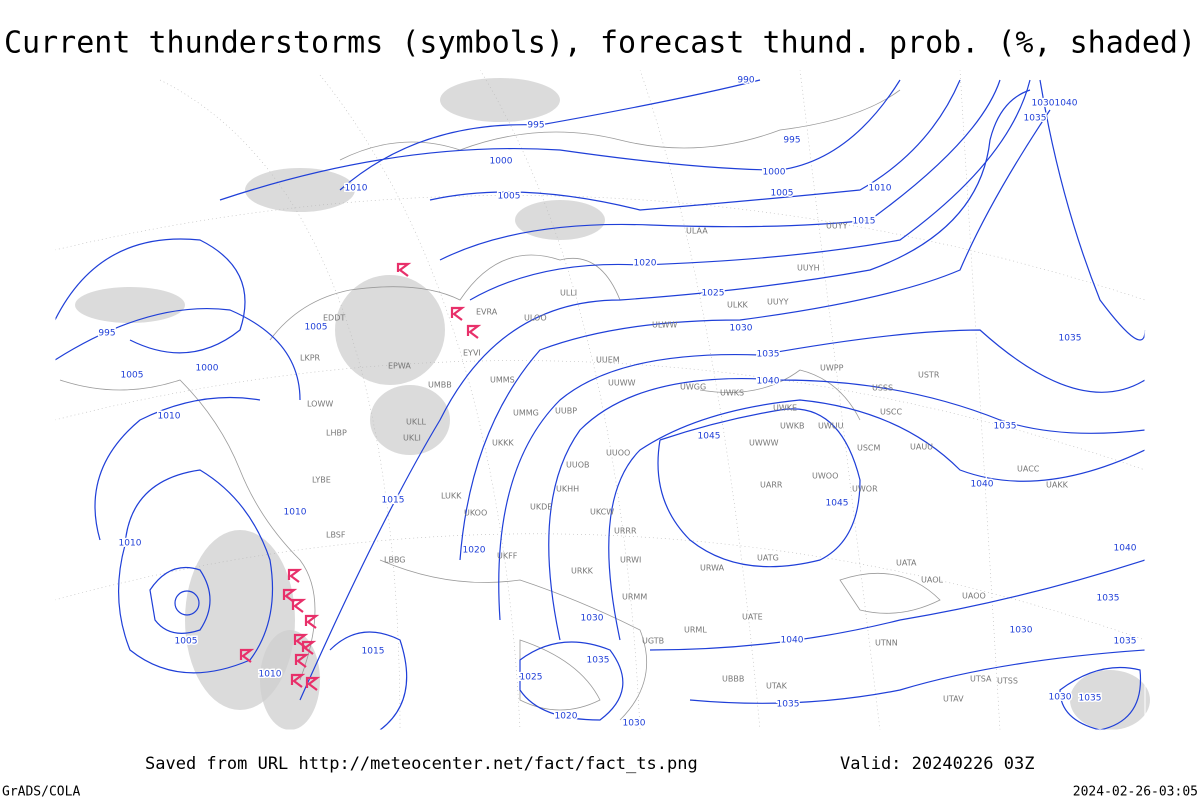  What do you see at coordinates (825, 476) in the screenshot?
I see `station-code: UWOO` at bounding box center [825, 476].